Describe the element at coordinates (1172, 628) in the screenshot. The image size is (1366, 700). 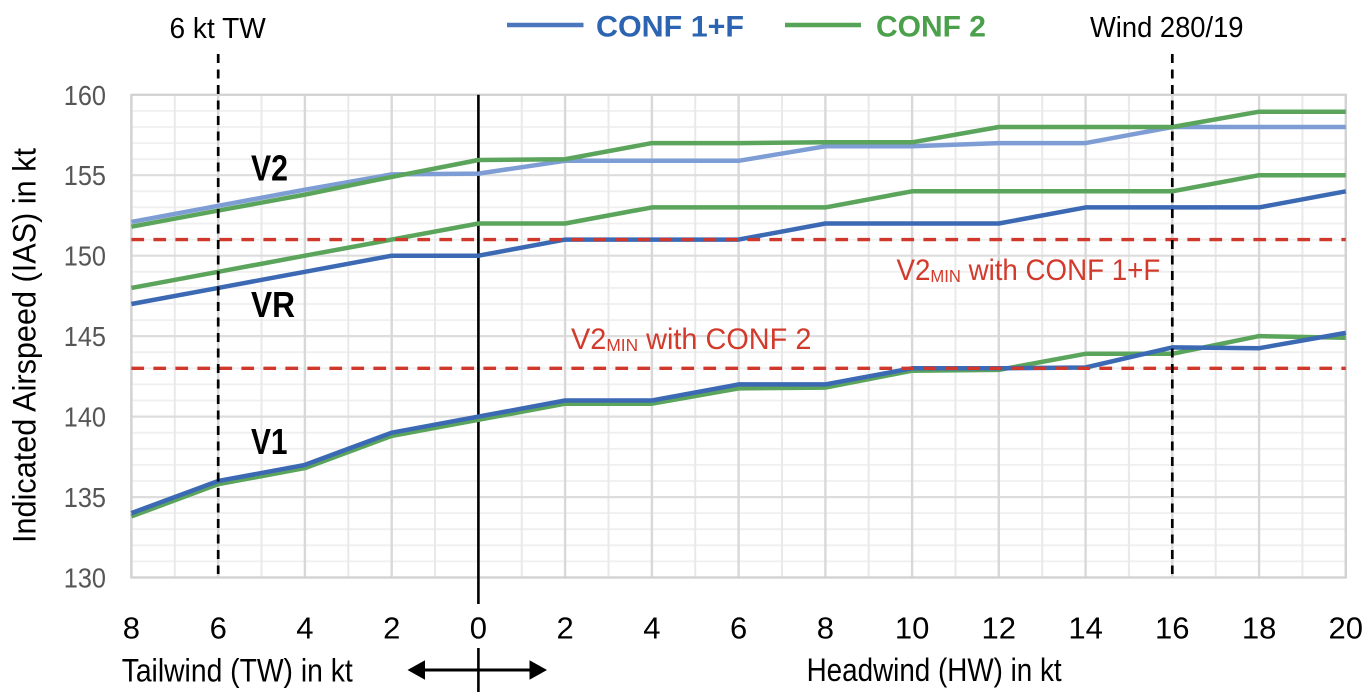
I see `svg-text: 16` at that location.